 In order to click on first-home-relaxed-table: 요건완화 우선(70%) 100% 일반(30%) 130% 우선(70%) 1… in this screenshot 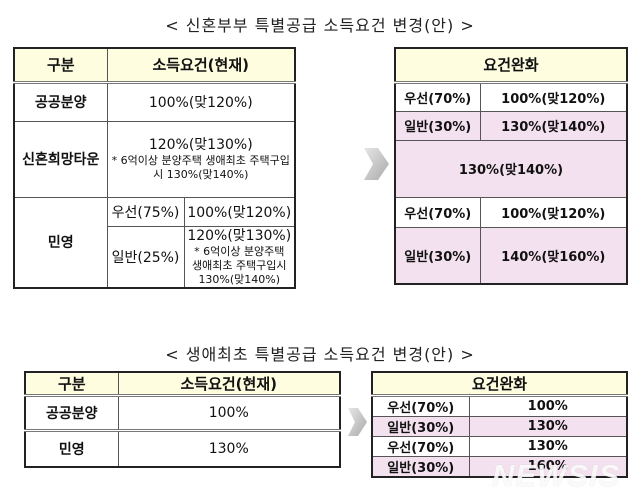, I will do `click(499, 424)`.